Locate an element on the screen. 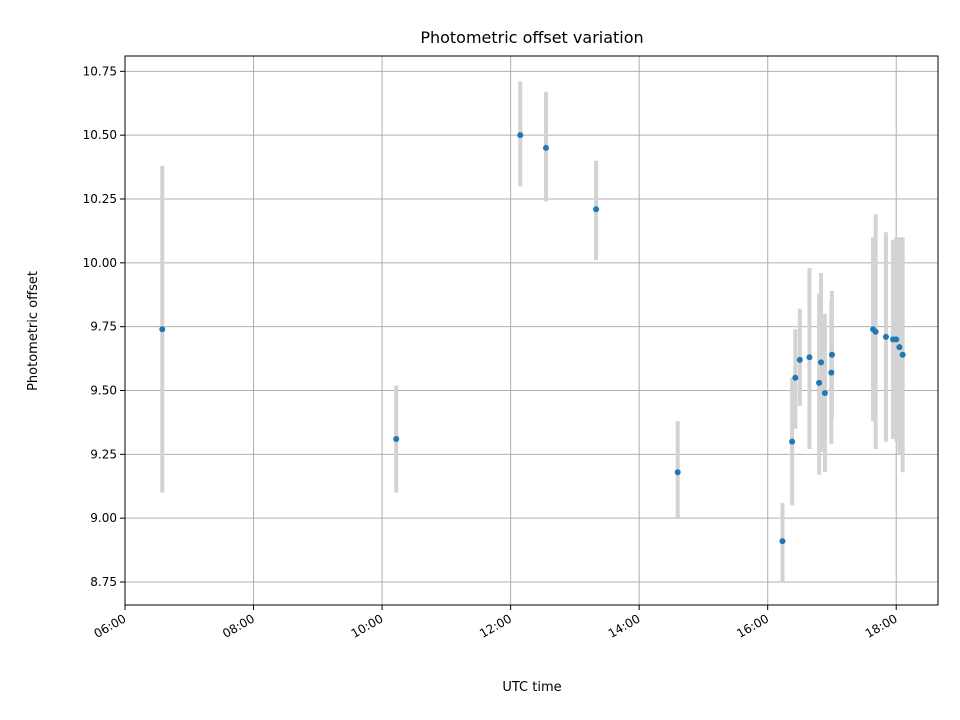  y-tick-label: 9.75 is located at coordinates (103, 327).